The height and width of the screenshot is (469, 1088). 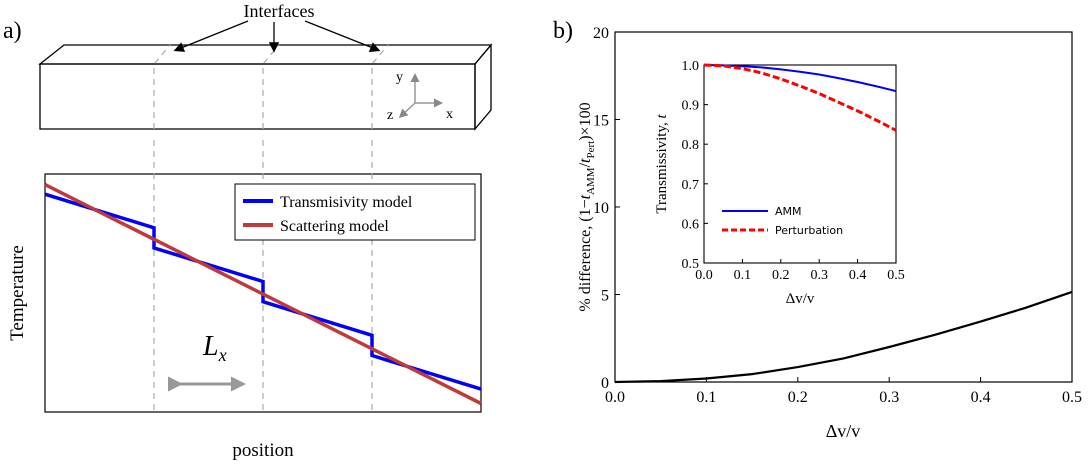 I want to click on inset-xtick-label: 0.0, so click(x=704, y=275).